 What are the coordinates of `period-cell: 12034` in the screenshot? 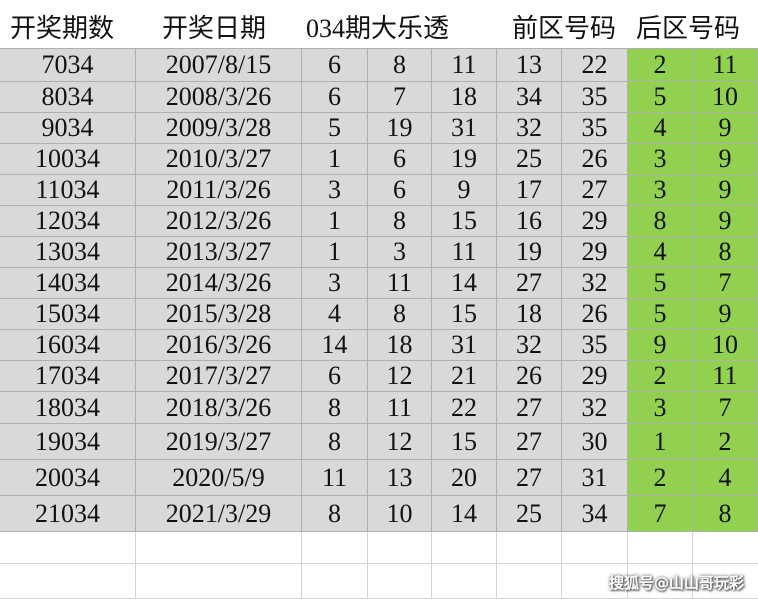 It's located at (68, 221).